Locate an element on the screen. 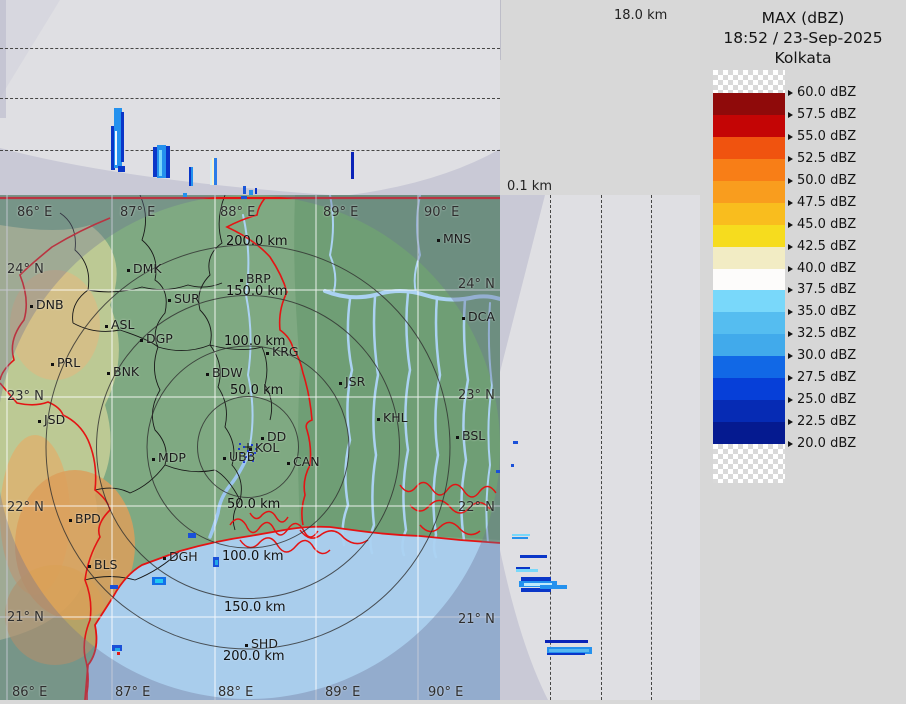 The width and height of the screenshot is (906, 704). city-dot-jsr is located at coordinates (340, 383).